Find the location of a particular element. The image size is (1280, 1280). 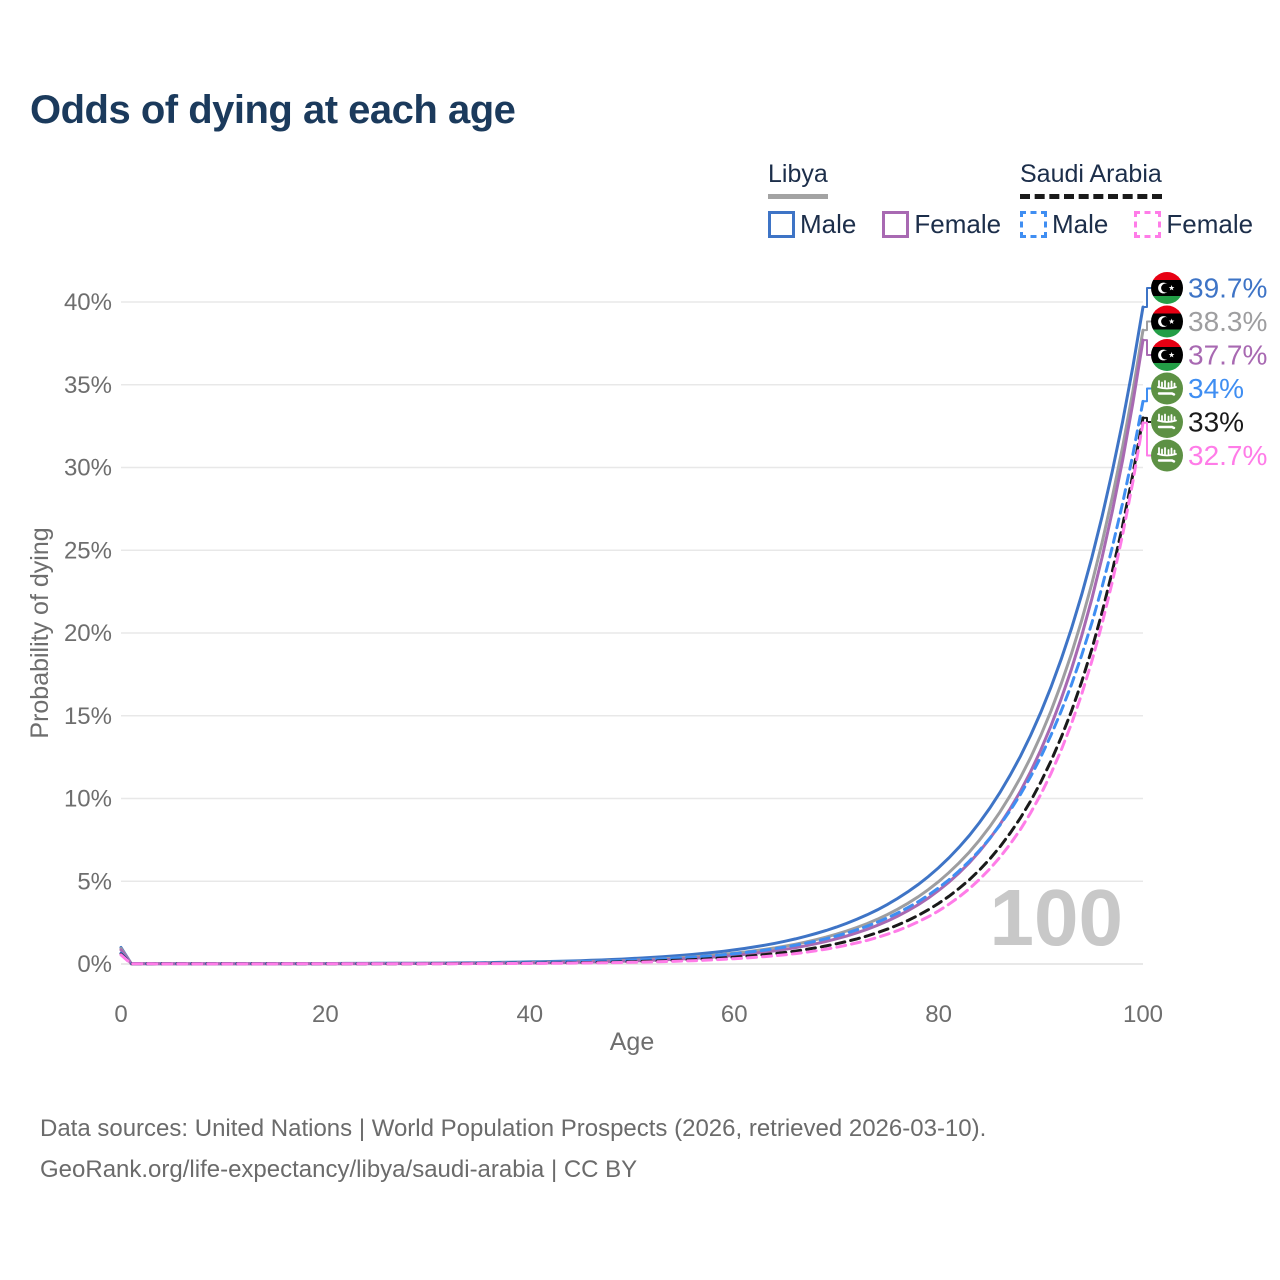

x-tick-label-60: 60 is located at coordinates (734, 1014).